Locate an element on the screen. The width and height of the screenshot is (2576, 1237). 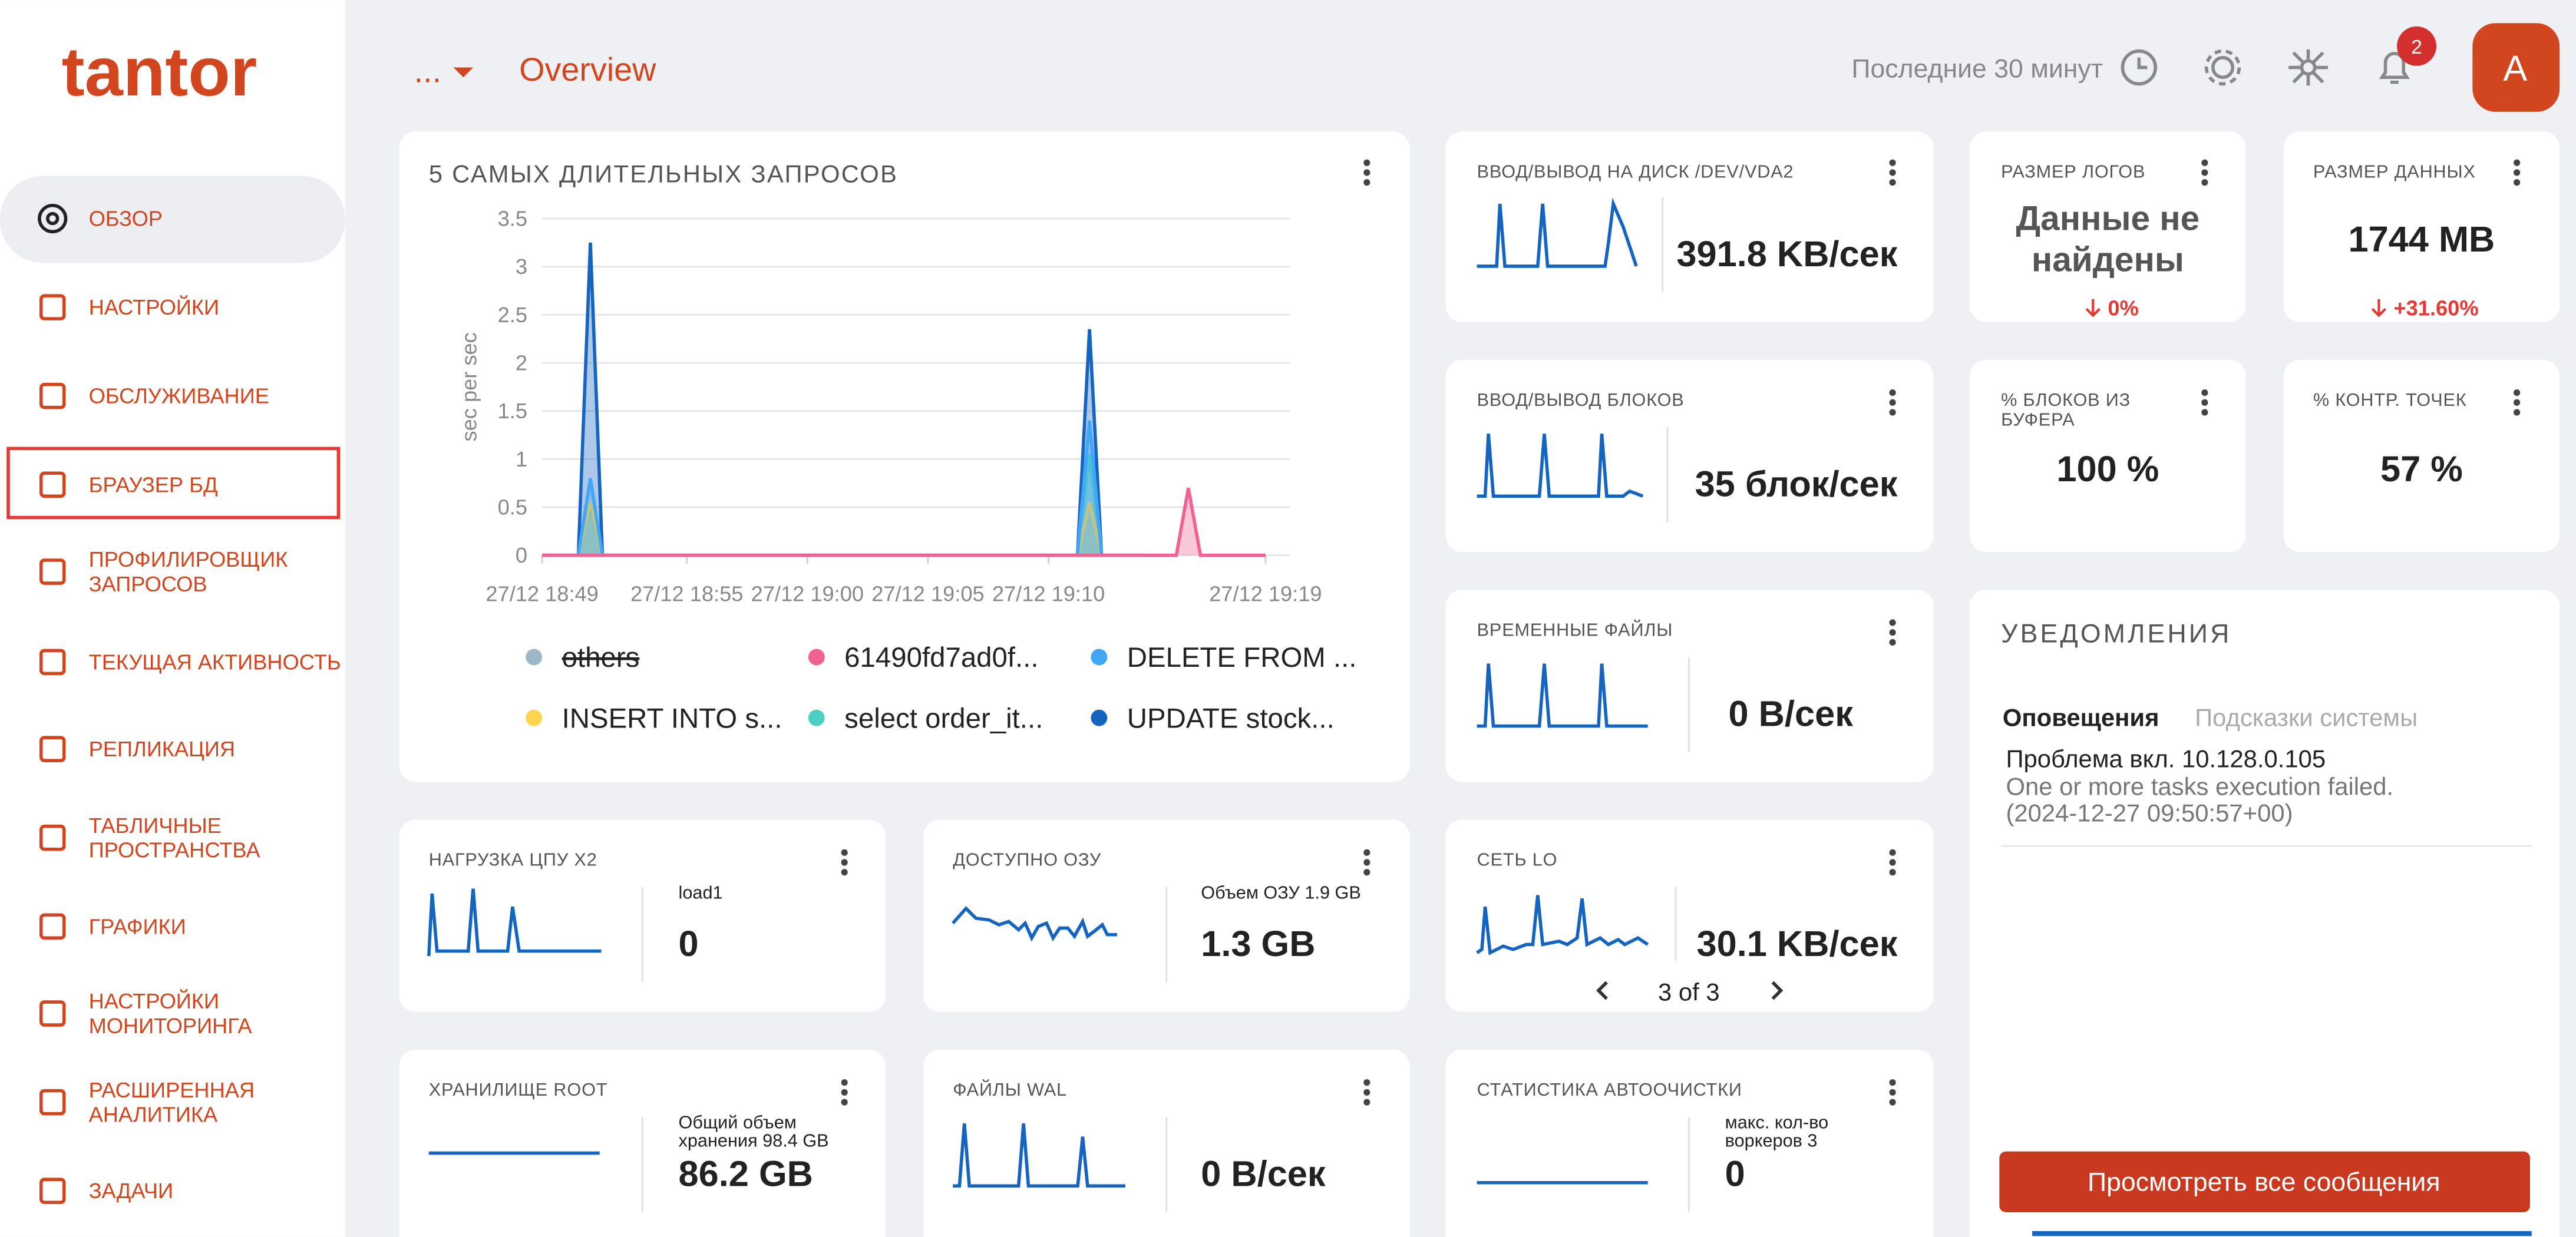
x-tick-label: 27/12 18:49 is located at coordinates (542, 594).